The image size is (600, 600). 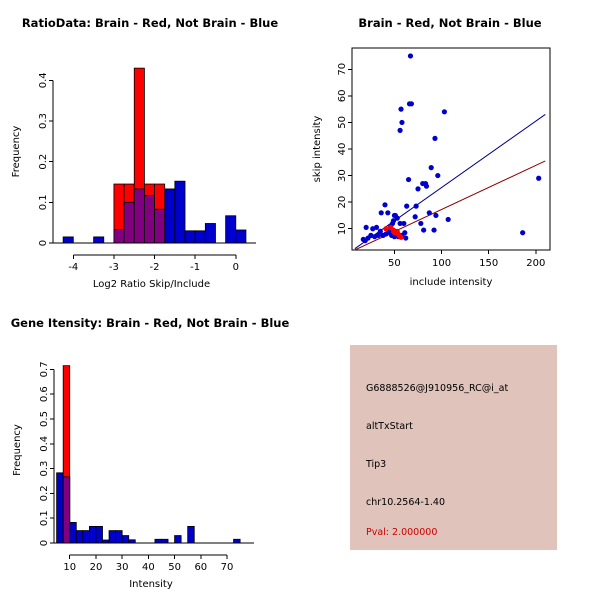 I want to click on y-tick-label: 10, so click(x=342, y=228).